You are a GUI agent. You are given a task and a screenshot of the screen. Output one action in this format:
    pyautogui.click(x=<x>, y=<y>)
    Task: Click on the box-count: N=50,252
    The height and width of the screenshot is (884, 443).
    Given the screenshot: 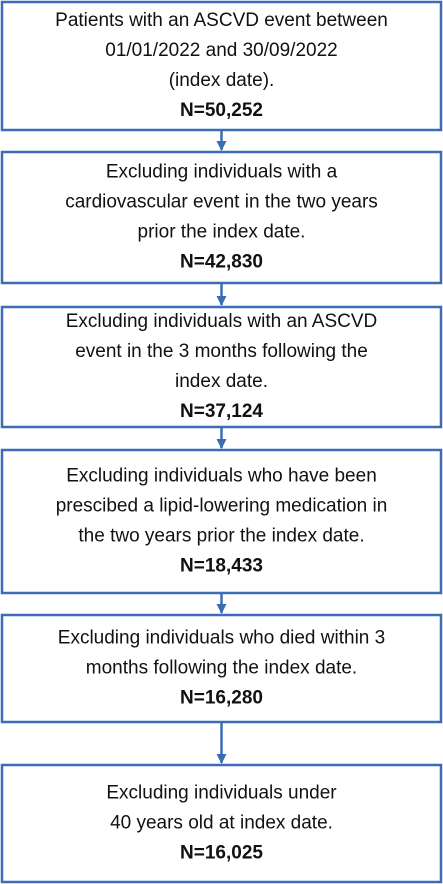 What is the action you would take?
    pyautogui.click(x=221, y=110)
    